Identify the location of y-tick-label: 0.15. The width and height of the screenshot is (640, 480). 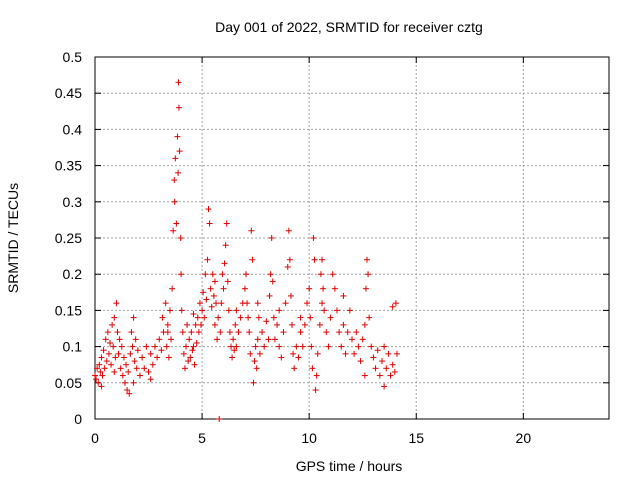
(68, 310).